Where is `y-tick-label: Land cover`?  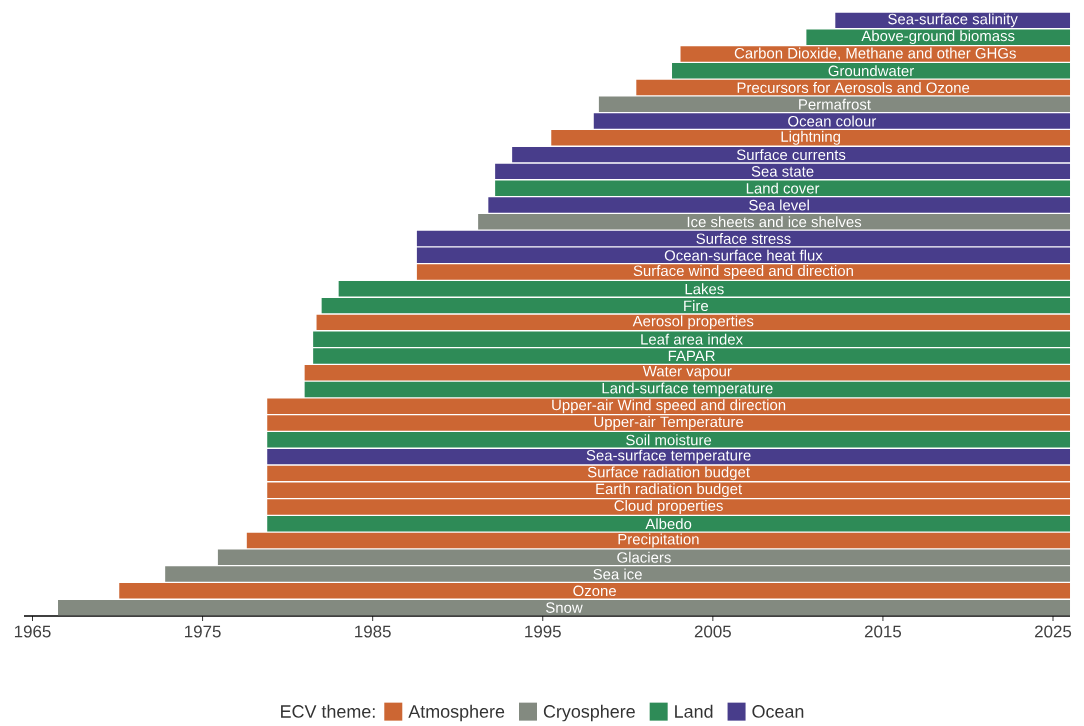
y-tick-label: Land cover is located at coordinates (783, 188).